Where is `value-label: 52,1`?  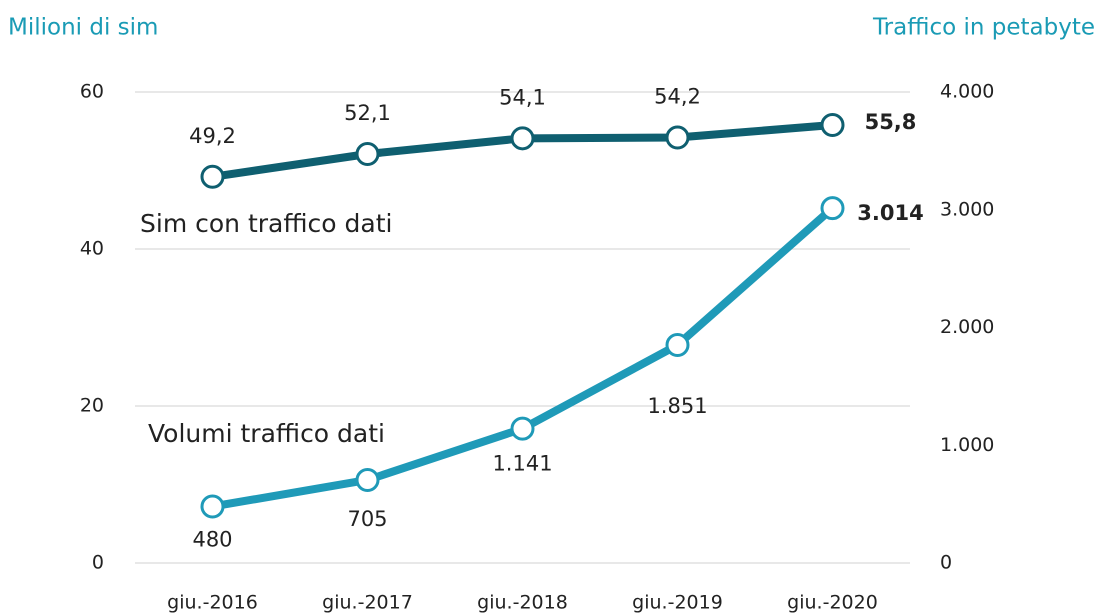 value-label: 52,1 is located at coordinates (367, 113).